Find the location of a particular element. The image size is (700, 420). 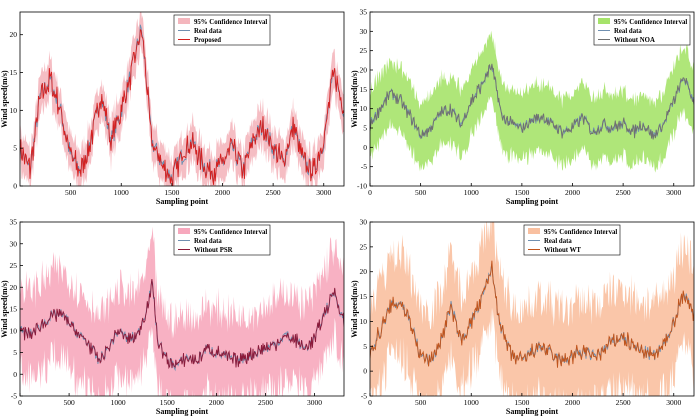

series-without-psr is located at coordinates (182, 324).